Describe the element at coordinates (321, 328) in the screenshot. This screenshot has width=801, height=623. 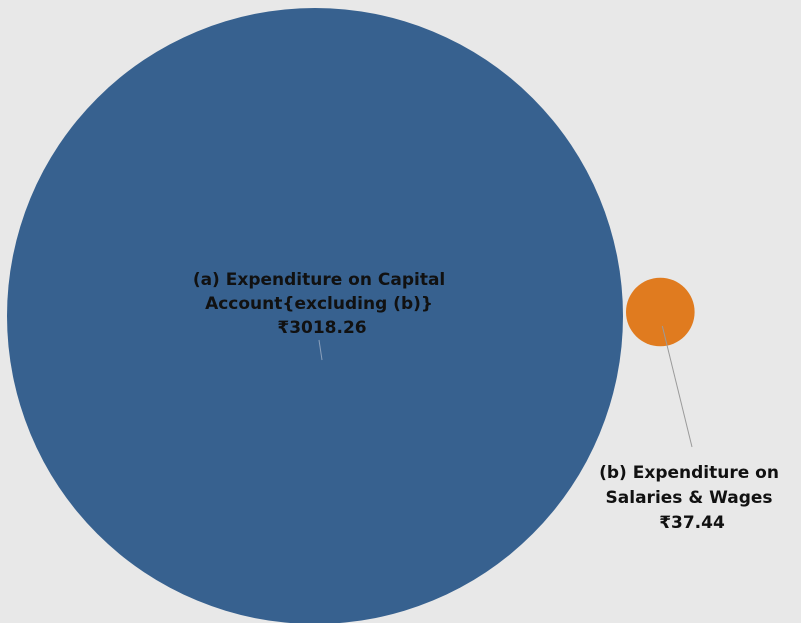
I see `label-capital-account-value: ₹3018.26` at that location.